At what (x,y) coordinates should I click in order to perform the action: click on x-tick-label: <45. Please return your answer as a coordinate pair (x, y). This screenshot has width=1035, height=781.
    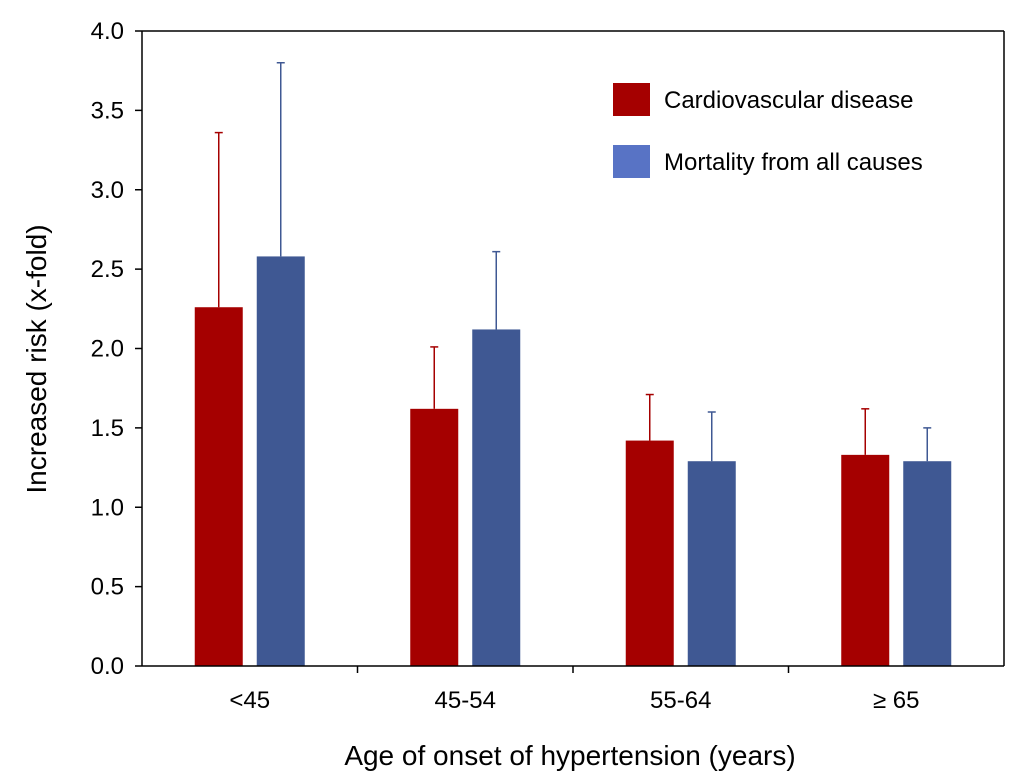
    Looking at the image, I should click on (249, 700).